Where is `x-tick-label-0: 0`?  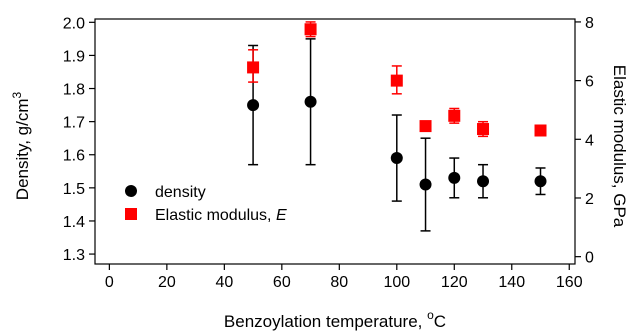 x-tick-label-0: 0 is located at coordinates (109, 282).